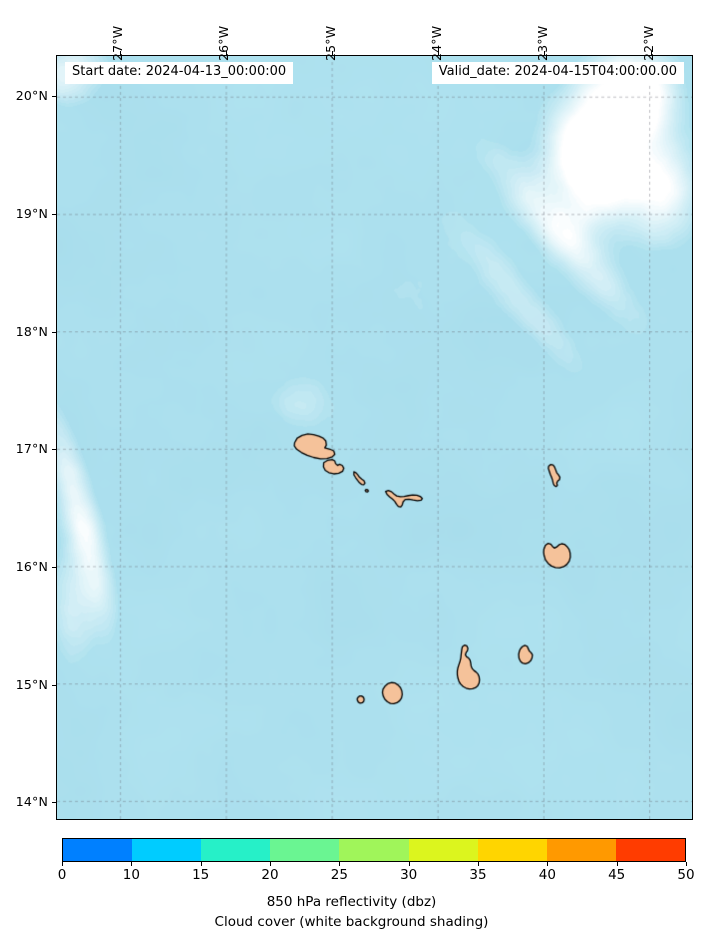  What do you see at coordinates (224, 43) in the screenshot?
I see `x-tick-label: 26°W` at bounding box center [224, 43].